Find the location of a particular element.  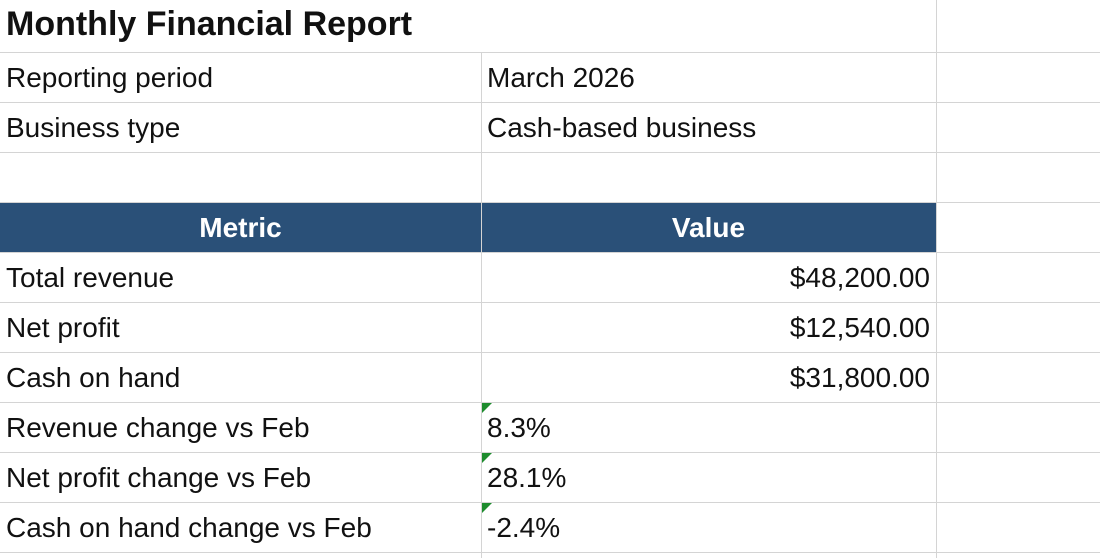

header-fill is located at coordinates (468, 227).